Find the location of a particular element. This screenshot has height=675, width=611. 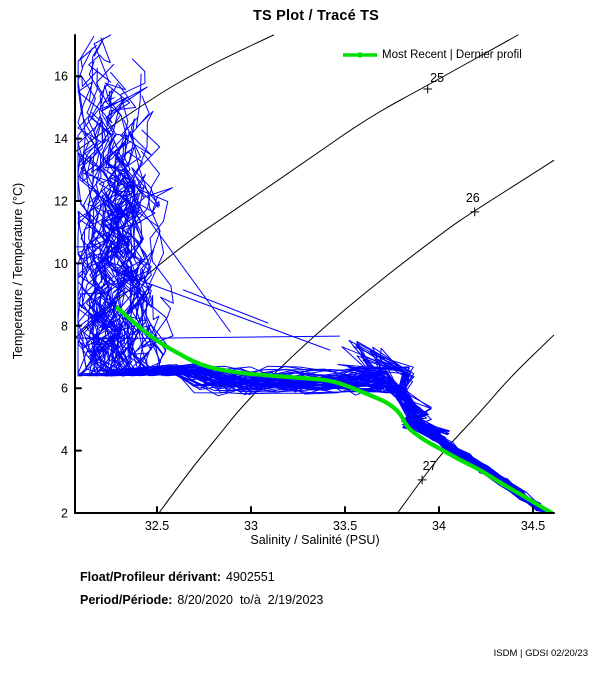

y-tick-label: 12 is located at coordinates (61, 202).